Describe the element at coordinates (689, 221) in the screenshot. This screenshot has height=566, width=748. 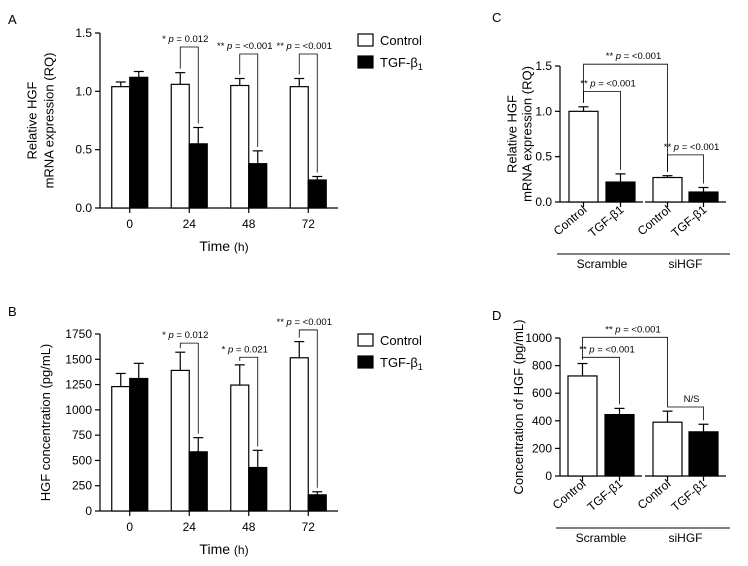
I see `panel-c-xtick-label-3: TGF-β1` at that location.